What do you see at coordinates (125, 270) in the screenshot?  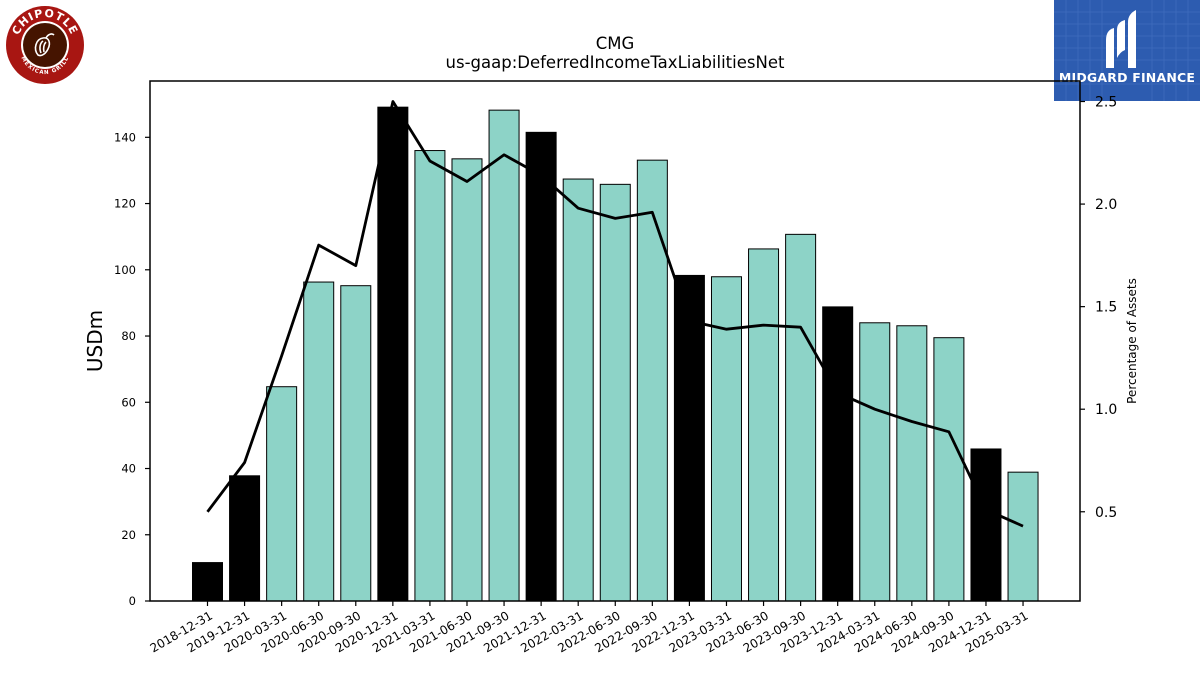 I see `y-tick-label: 100` at bounding box center [125, 270].